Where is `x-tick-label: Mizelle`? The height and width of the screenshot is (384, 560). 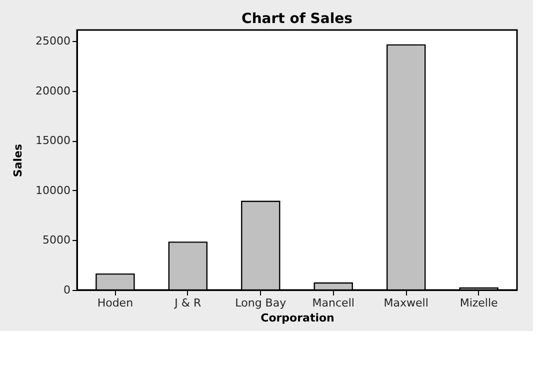 x-tick-label: Mizelle is located at coordinates (479, 303).